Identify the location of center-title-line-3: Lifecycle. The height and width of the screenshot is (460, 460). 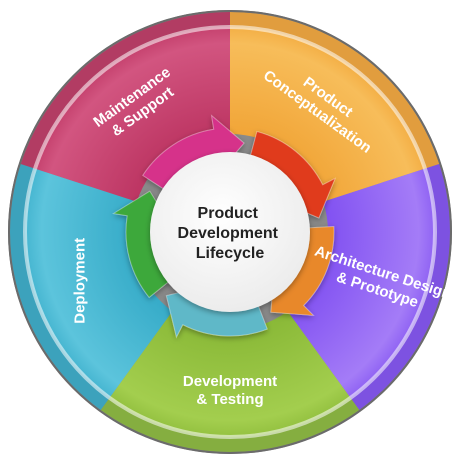
(230, 253).